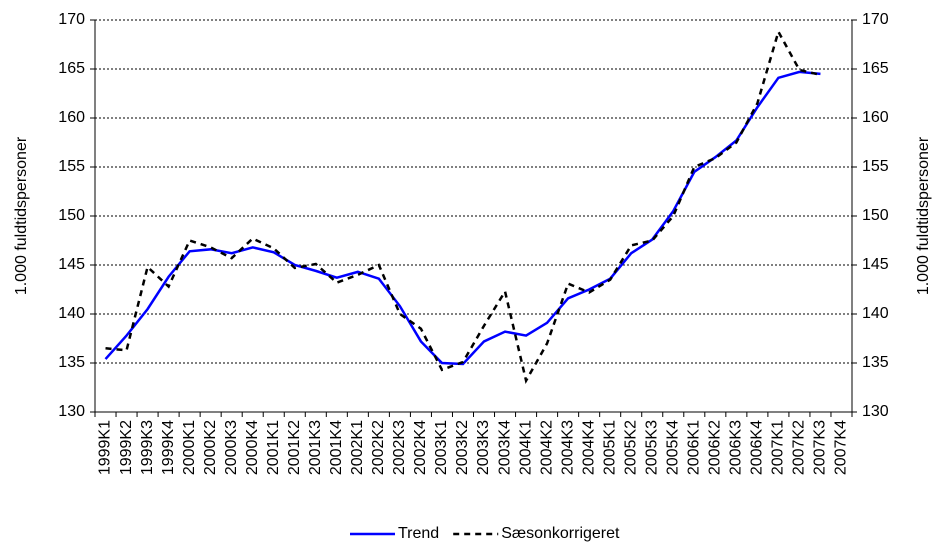  What do you see at coordinates (168, 447) in the screenshot?
I see `x-tick-label: 1999K4` at bounding box center [168, 447].